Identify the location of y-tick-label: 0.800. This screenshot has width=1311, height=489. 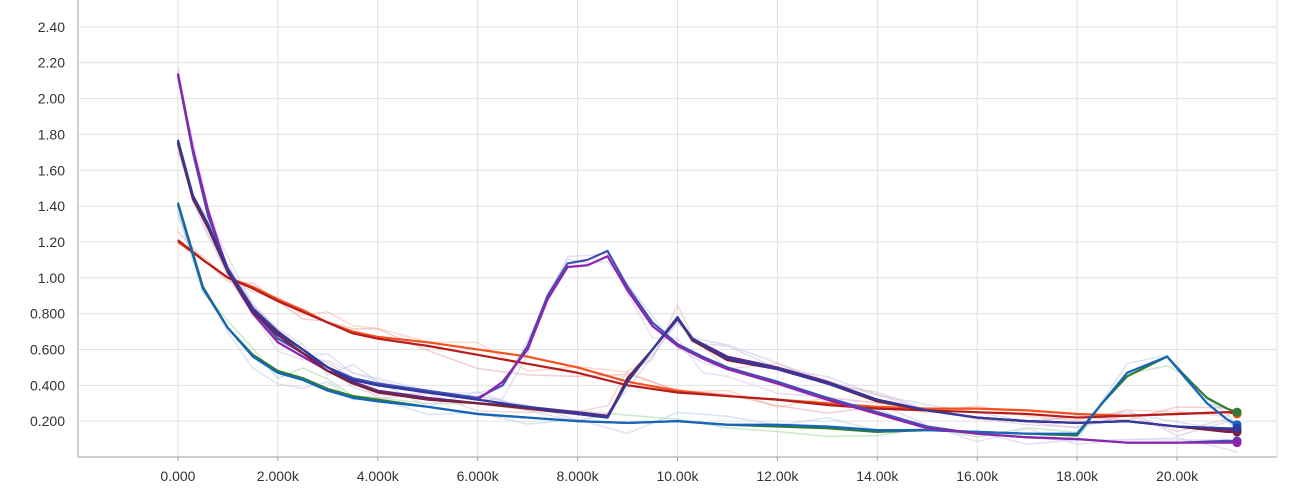
(47, 314).